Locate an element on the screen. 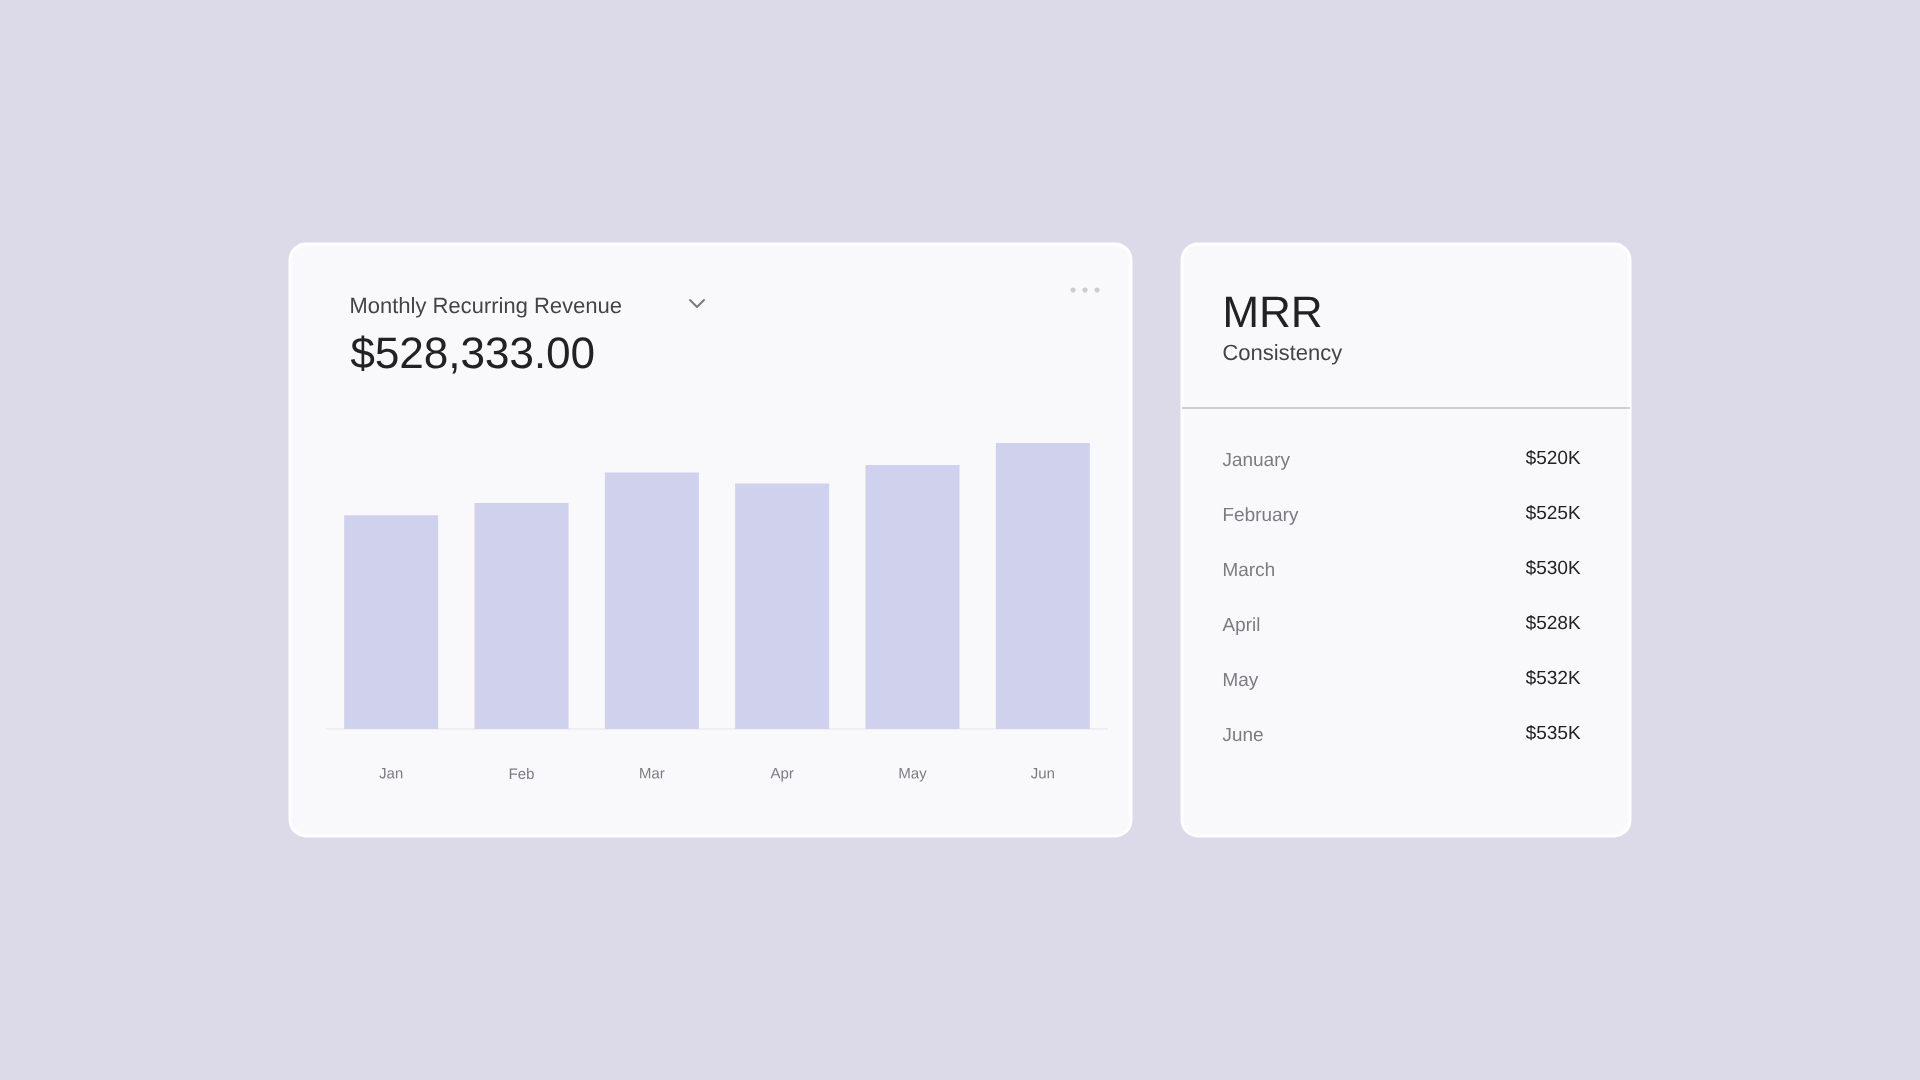 This screenshot has width=1920, height=1080. chart-title: Monthly Recurring Revenue is located at coordinates (486, 307).